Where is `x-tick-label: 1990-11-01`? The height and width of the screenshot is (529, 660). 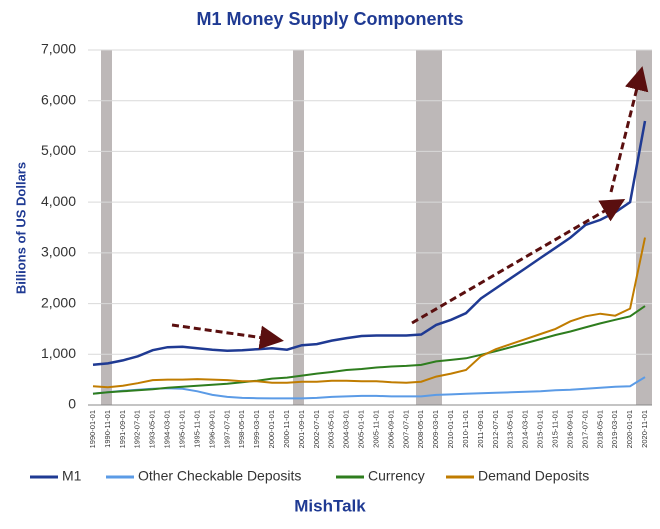 x-tick-label: 1990-11-01 is located at coordinates (107, 429).